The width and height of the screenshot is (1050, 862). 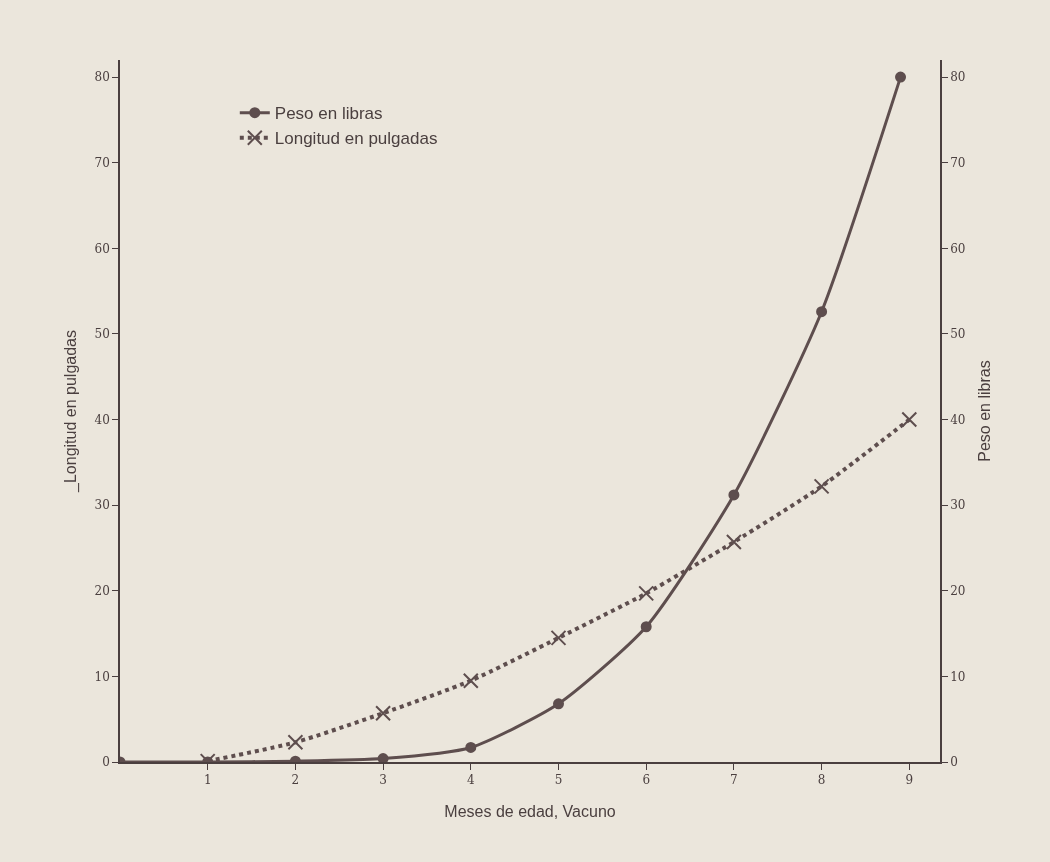 What do you see at coordinates (558, 780) in the screenshot?
I see `x-tick-label: 5` at bounding box center [558, 780].